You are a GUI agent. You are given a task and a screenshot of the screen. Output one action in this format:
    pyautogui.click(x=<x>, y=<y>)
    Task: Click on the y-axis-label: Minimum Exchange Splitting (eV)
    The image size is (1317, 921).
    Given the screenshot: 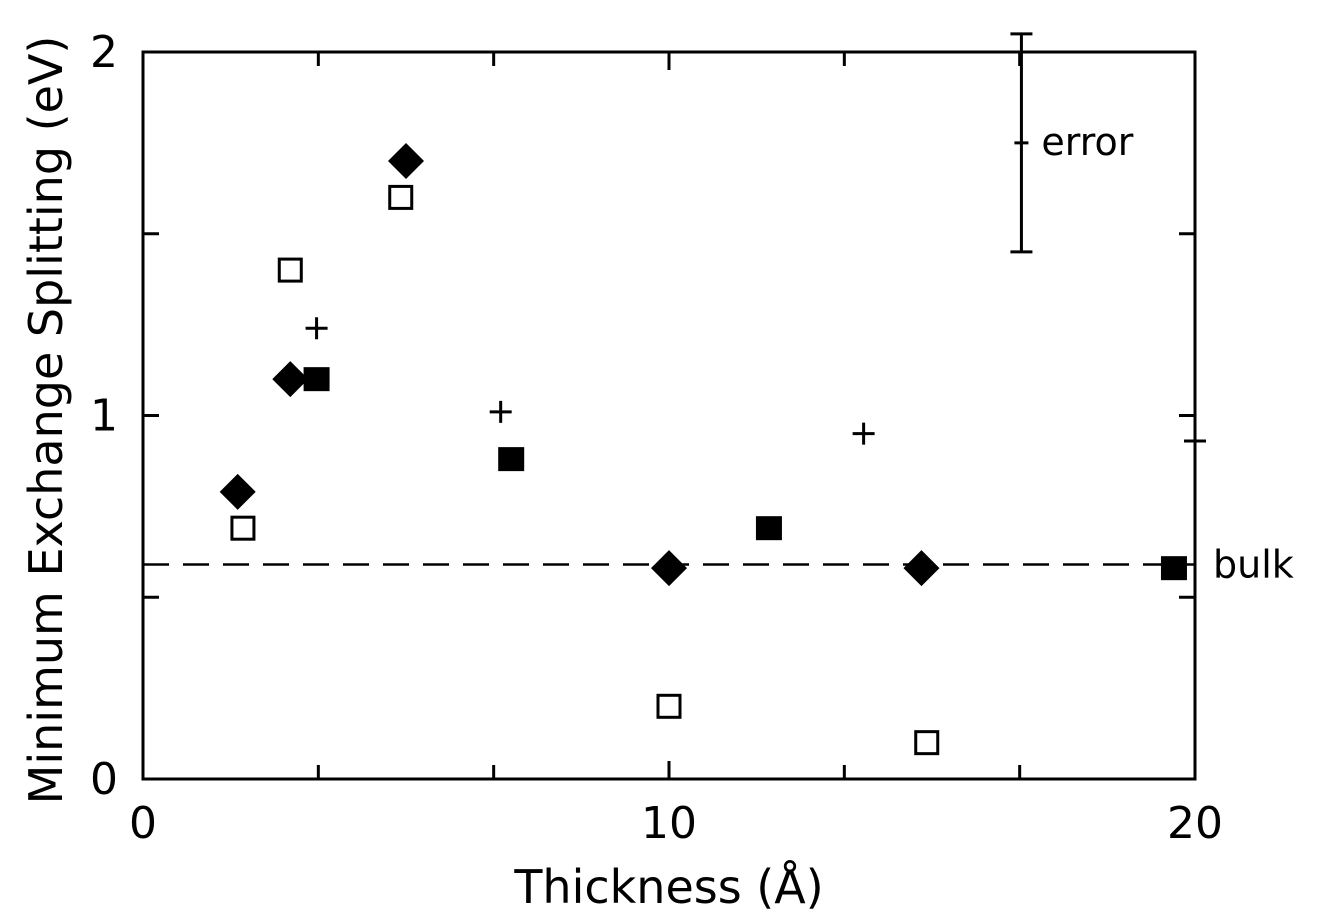 What is the action you would take?
    pyautogui.click(x=46, y=420)
    